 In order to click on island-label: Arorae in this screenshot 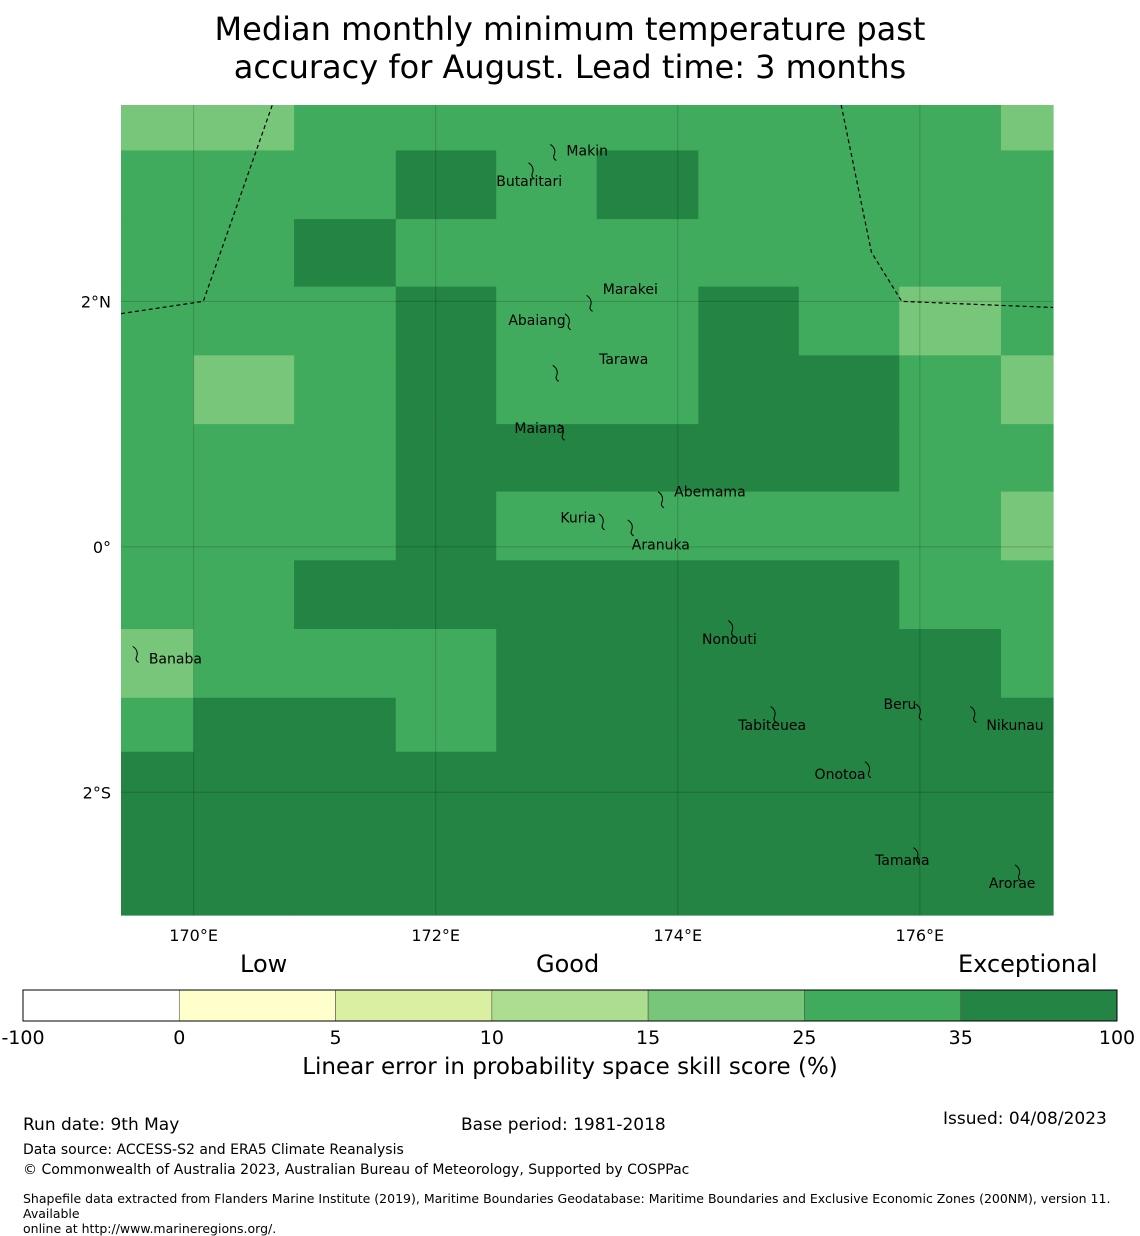, I will do `click(1012, 884)`.